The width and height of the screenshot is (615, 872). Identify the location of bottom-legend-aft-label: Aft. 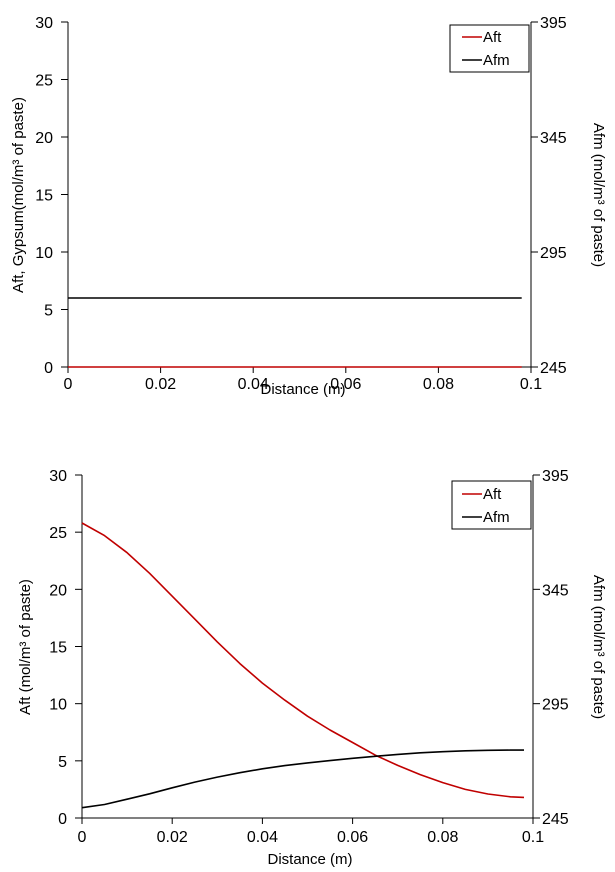
(492, 494).